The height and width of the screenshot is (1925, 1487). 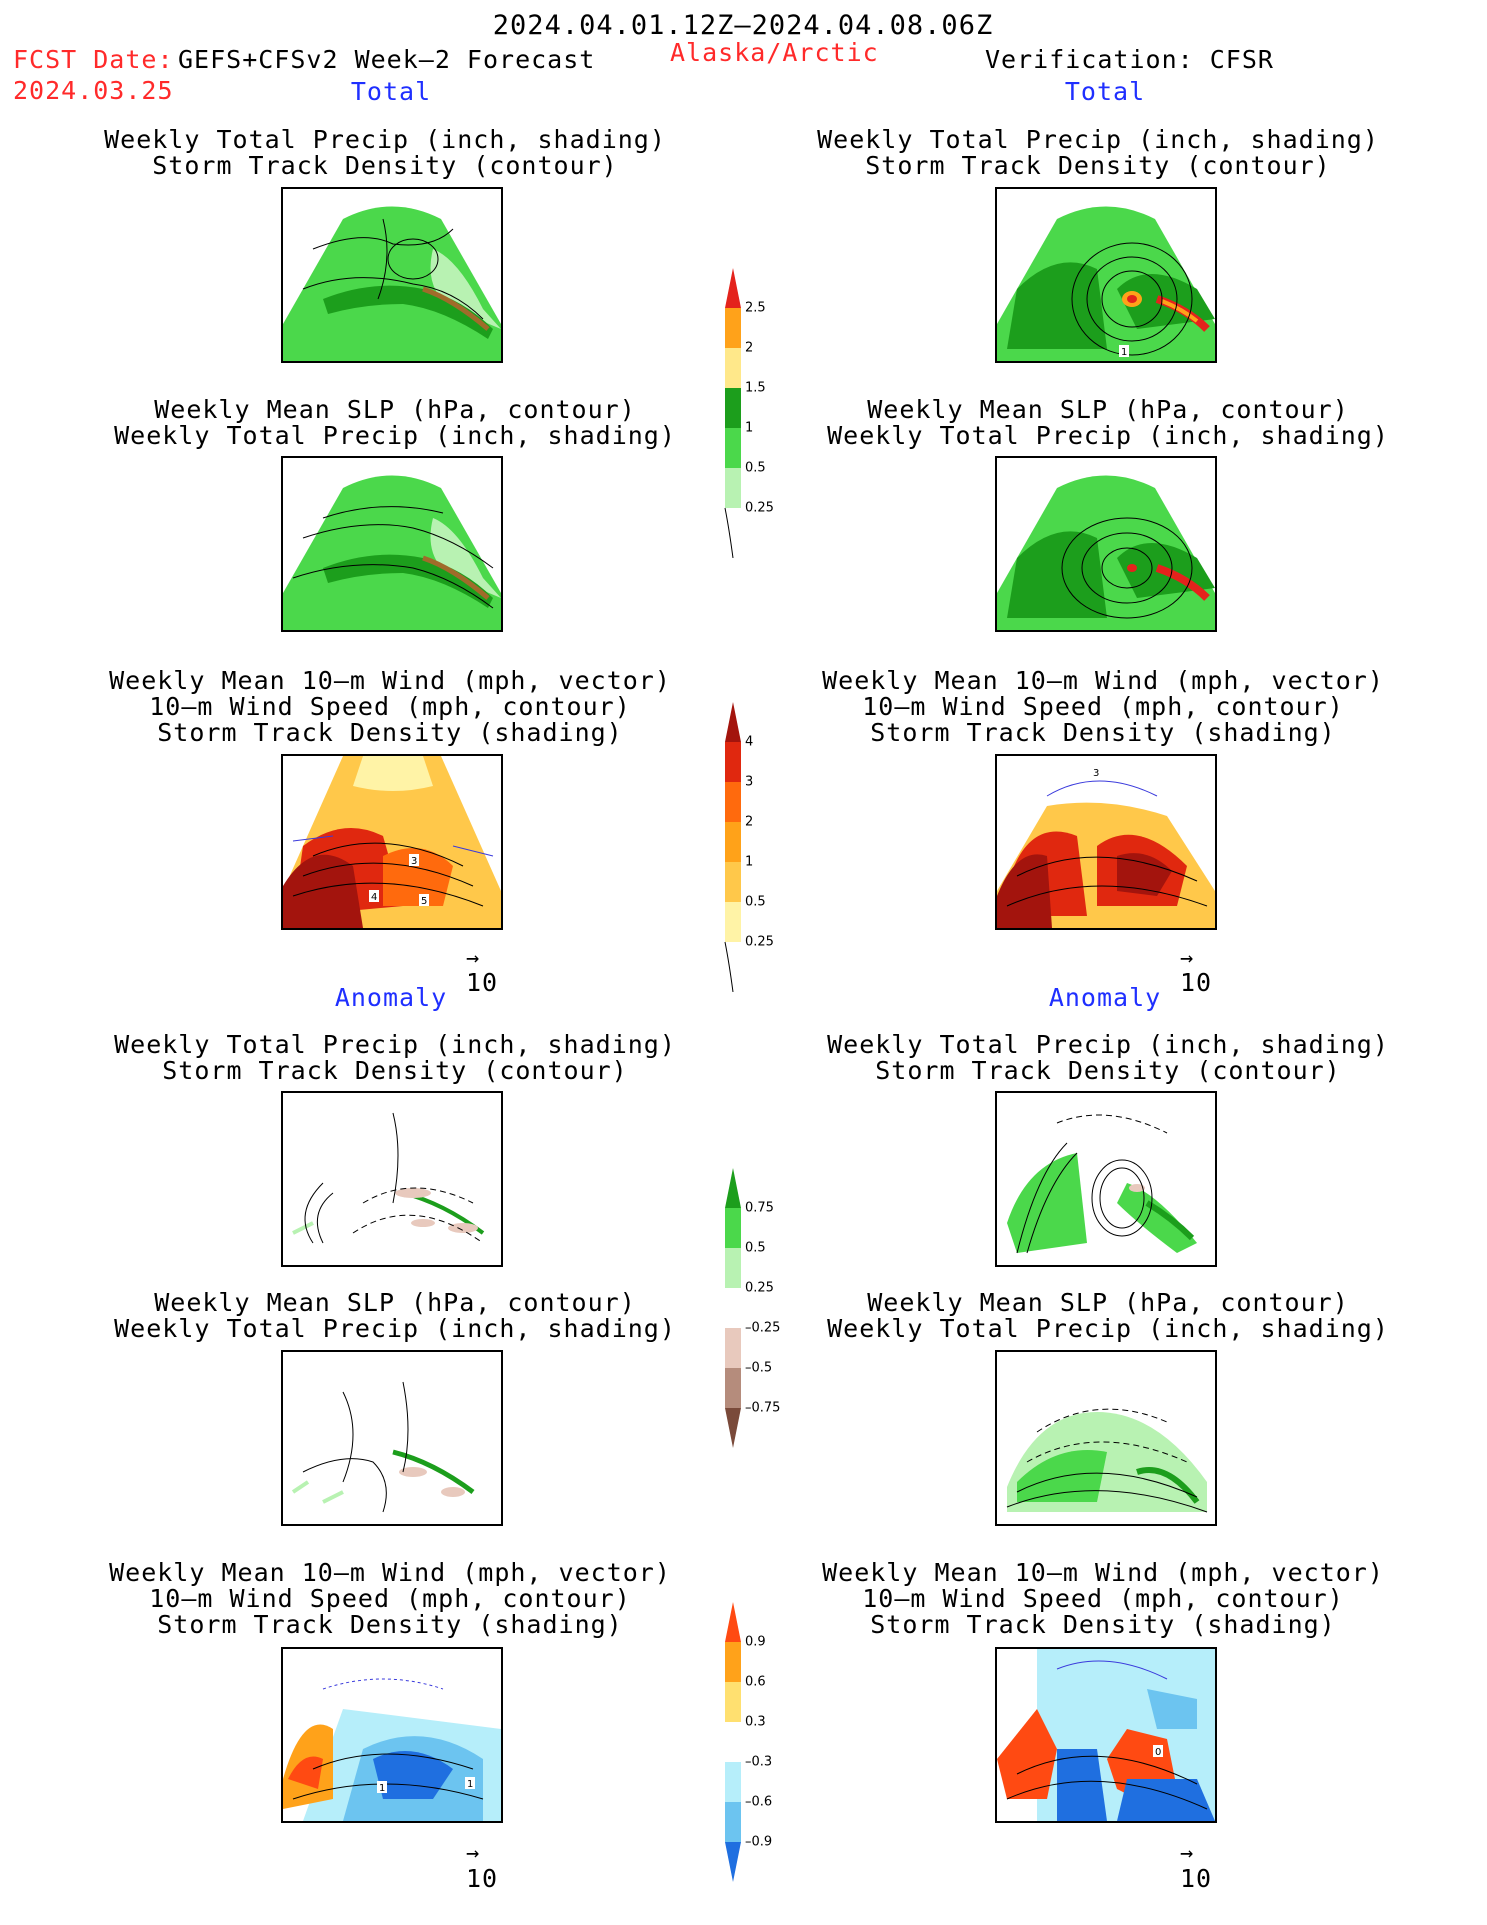 I want to click on fcst-date-value: 2024.03.25, so click(x=93, y=90).